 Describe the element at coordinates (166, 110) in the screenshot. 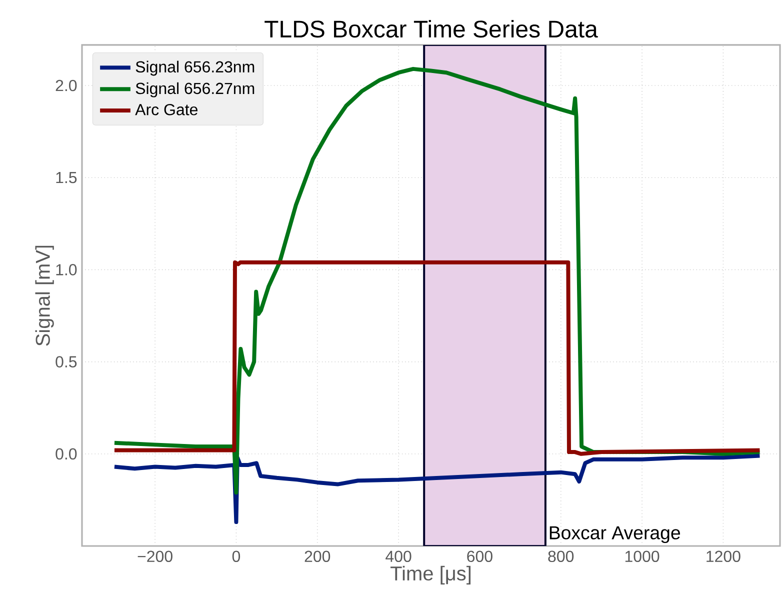

I see `legend-label: Arc Gate` at that location.